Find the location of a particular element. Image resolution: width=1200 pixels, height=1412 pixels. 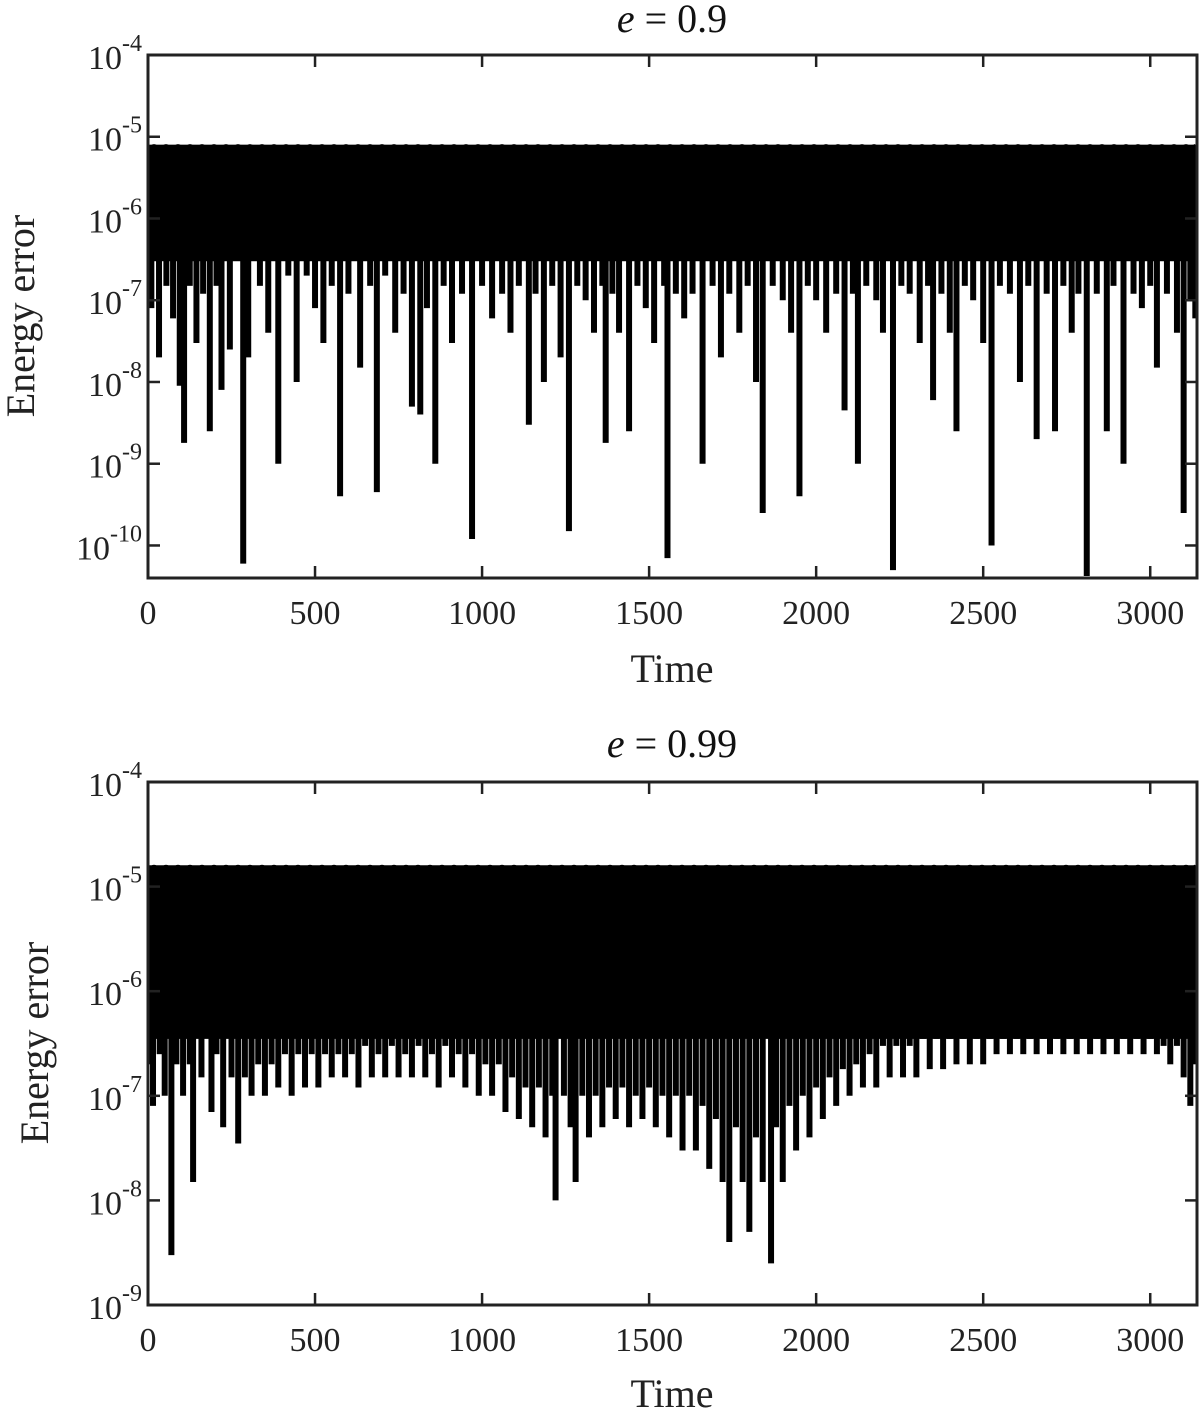

y-tick-label: 10⁻¹⁰ is located at coordinates (109, 544).